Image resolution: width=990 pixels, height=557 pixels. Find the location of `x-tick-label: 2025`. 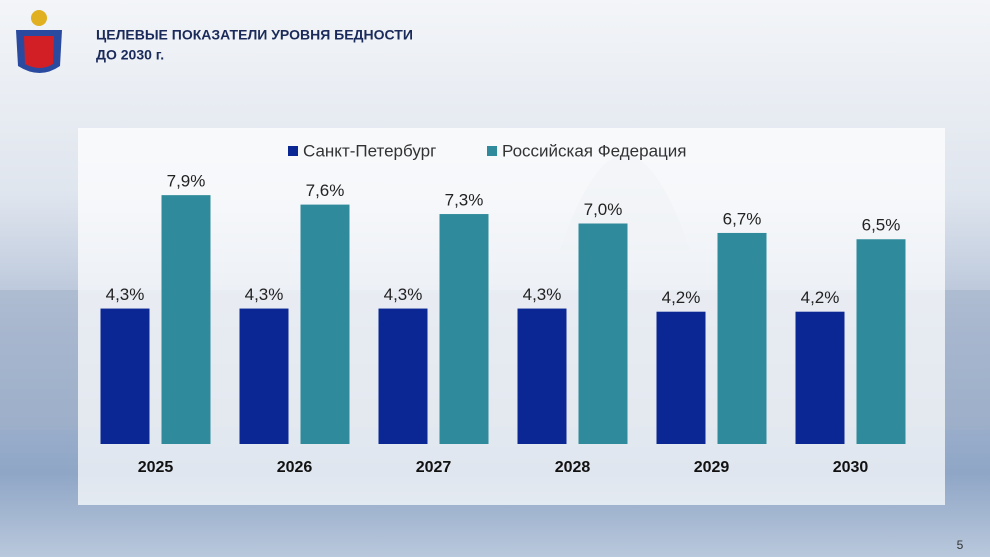

x-tick-label: 2025 is located at coordinates (156, 467).